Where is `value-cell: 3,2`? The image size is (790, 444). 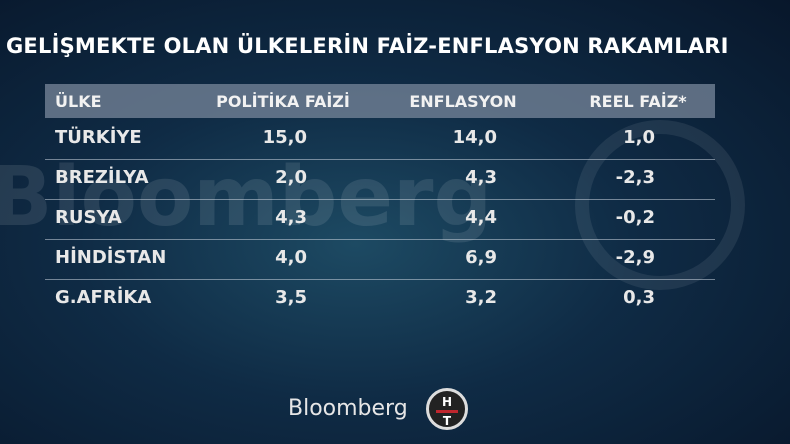 value-cell: 3,2 is located at coordinates (481, 297).